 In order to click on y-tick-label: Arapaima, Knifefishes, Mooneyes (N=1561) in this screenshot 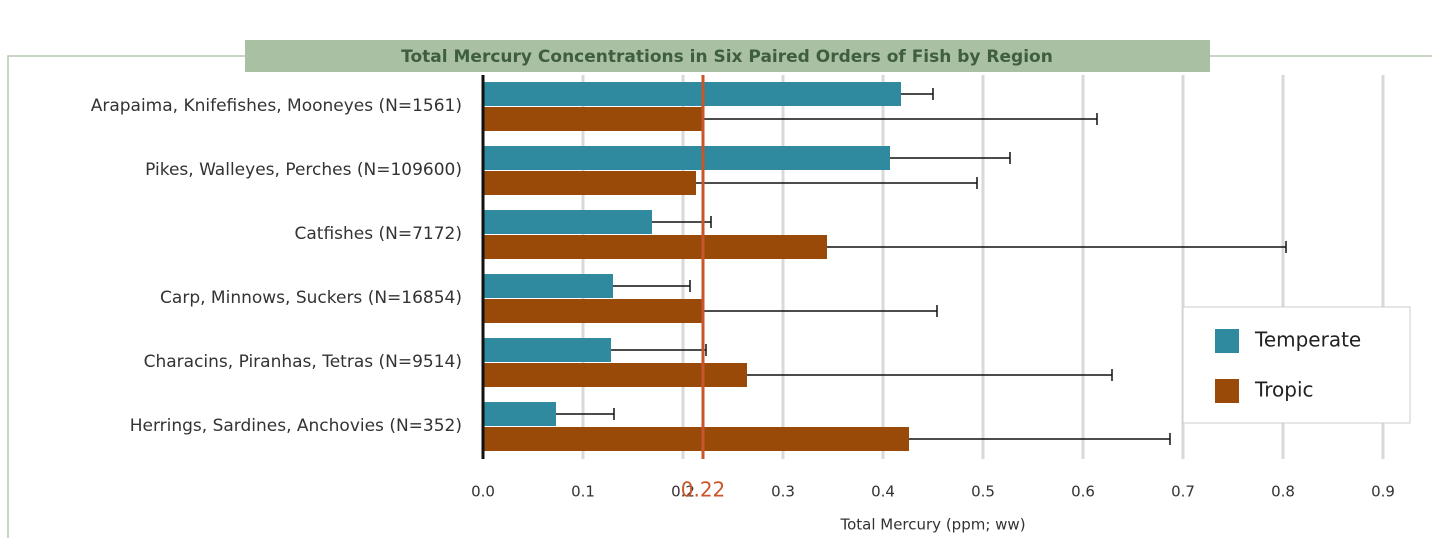, I will do `click(276, 106)`.